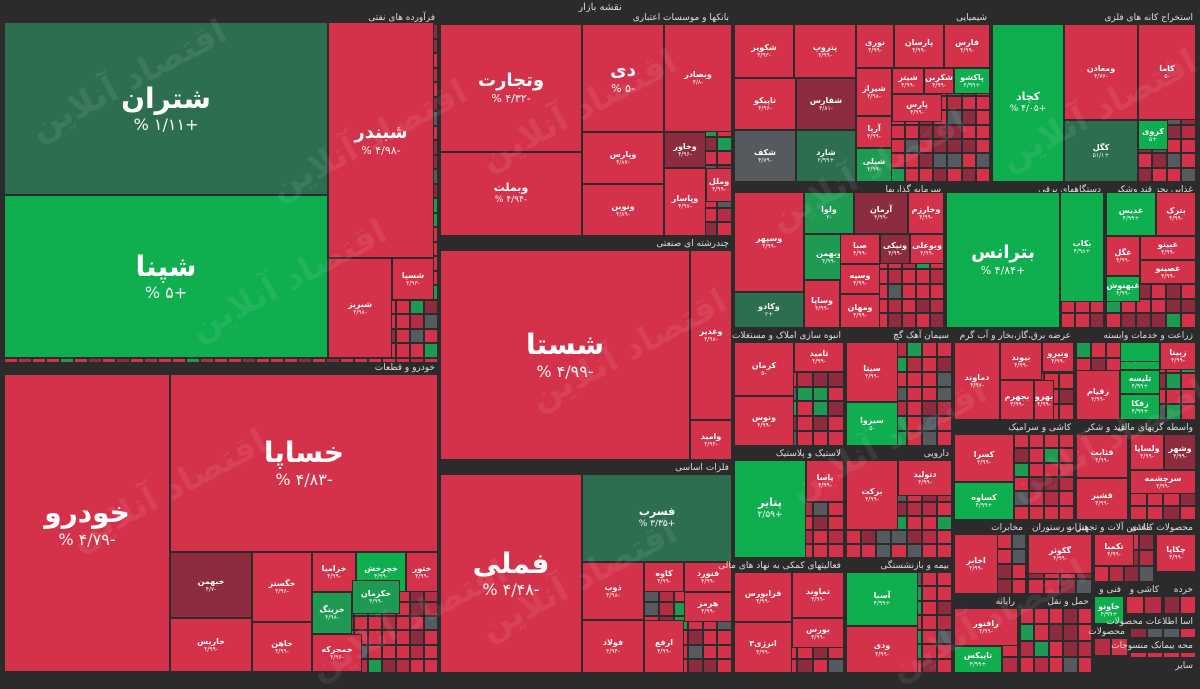  What do you see at coordinates (711, 335) in the screenshot?
I see `stock-tile: وغدیر -۴/۹۸` at bounding box center [711, 335].